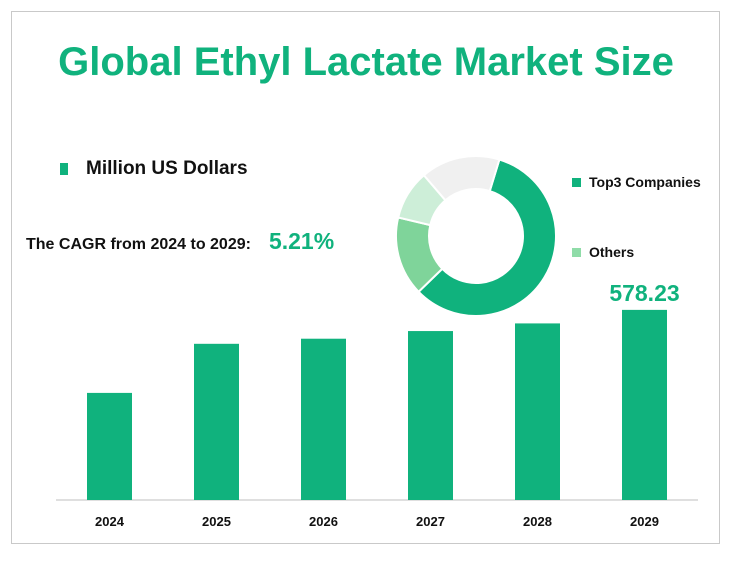 This screenshot has width=732, height=568. Describe the element at coordinates (216, 521) in the screenshot. I see `x-tick-2025: 2025` at that location.